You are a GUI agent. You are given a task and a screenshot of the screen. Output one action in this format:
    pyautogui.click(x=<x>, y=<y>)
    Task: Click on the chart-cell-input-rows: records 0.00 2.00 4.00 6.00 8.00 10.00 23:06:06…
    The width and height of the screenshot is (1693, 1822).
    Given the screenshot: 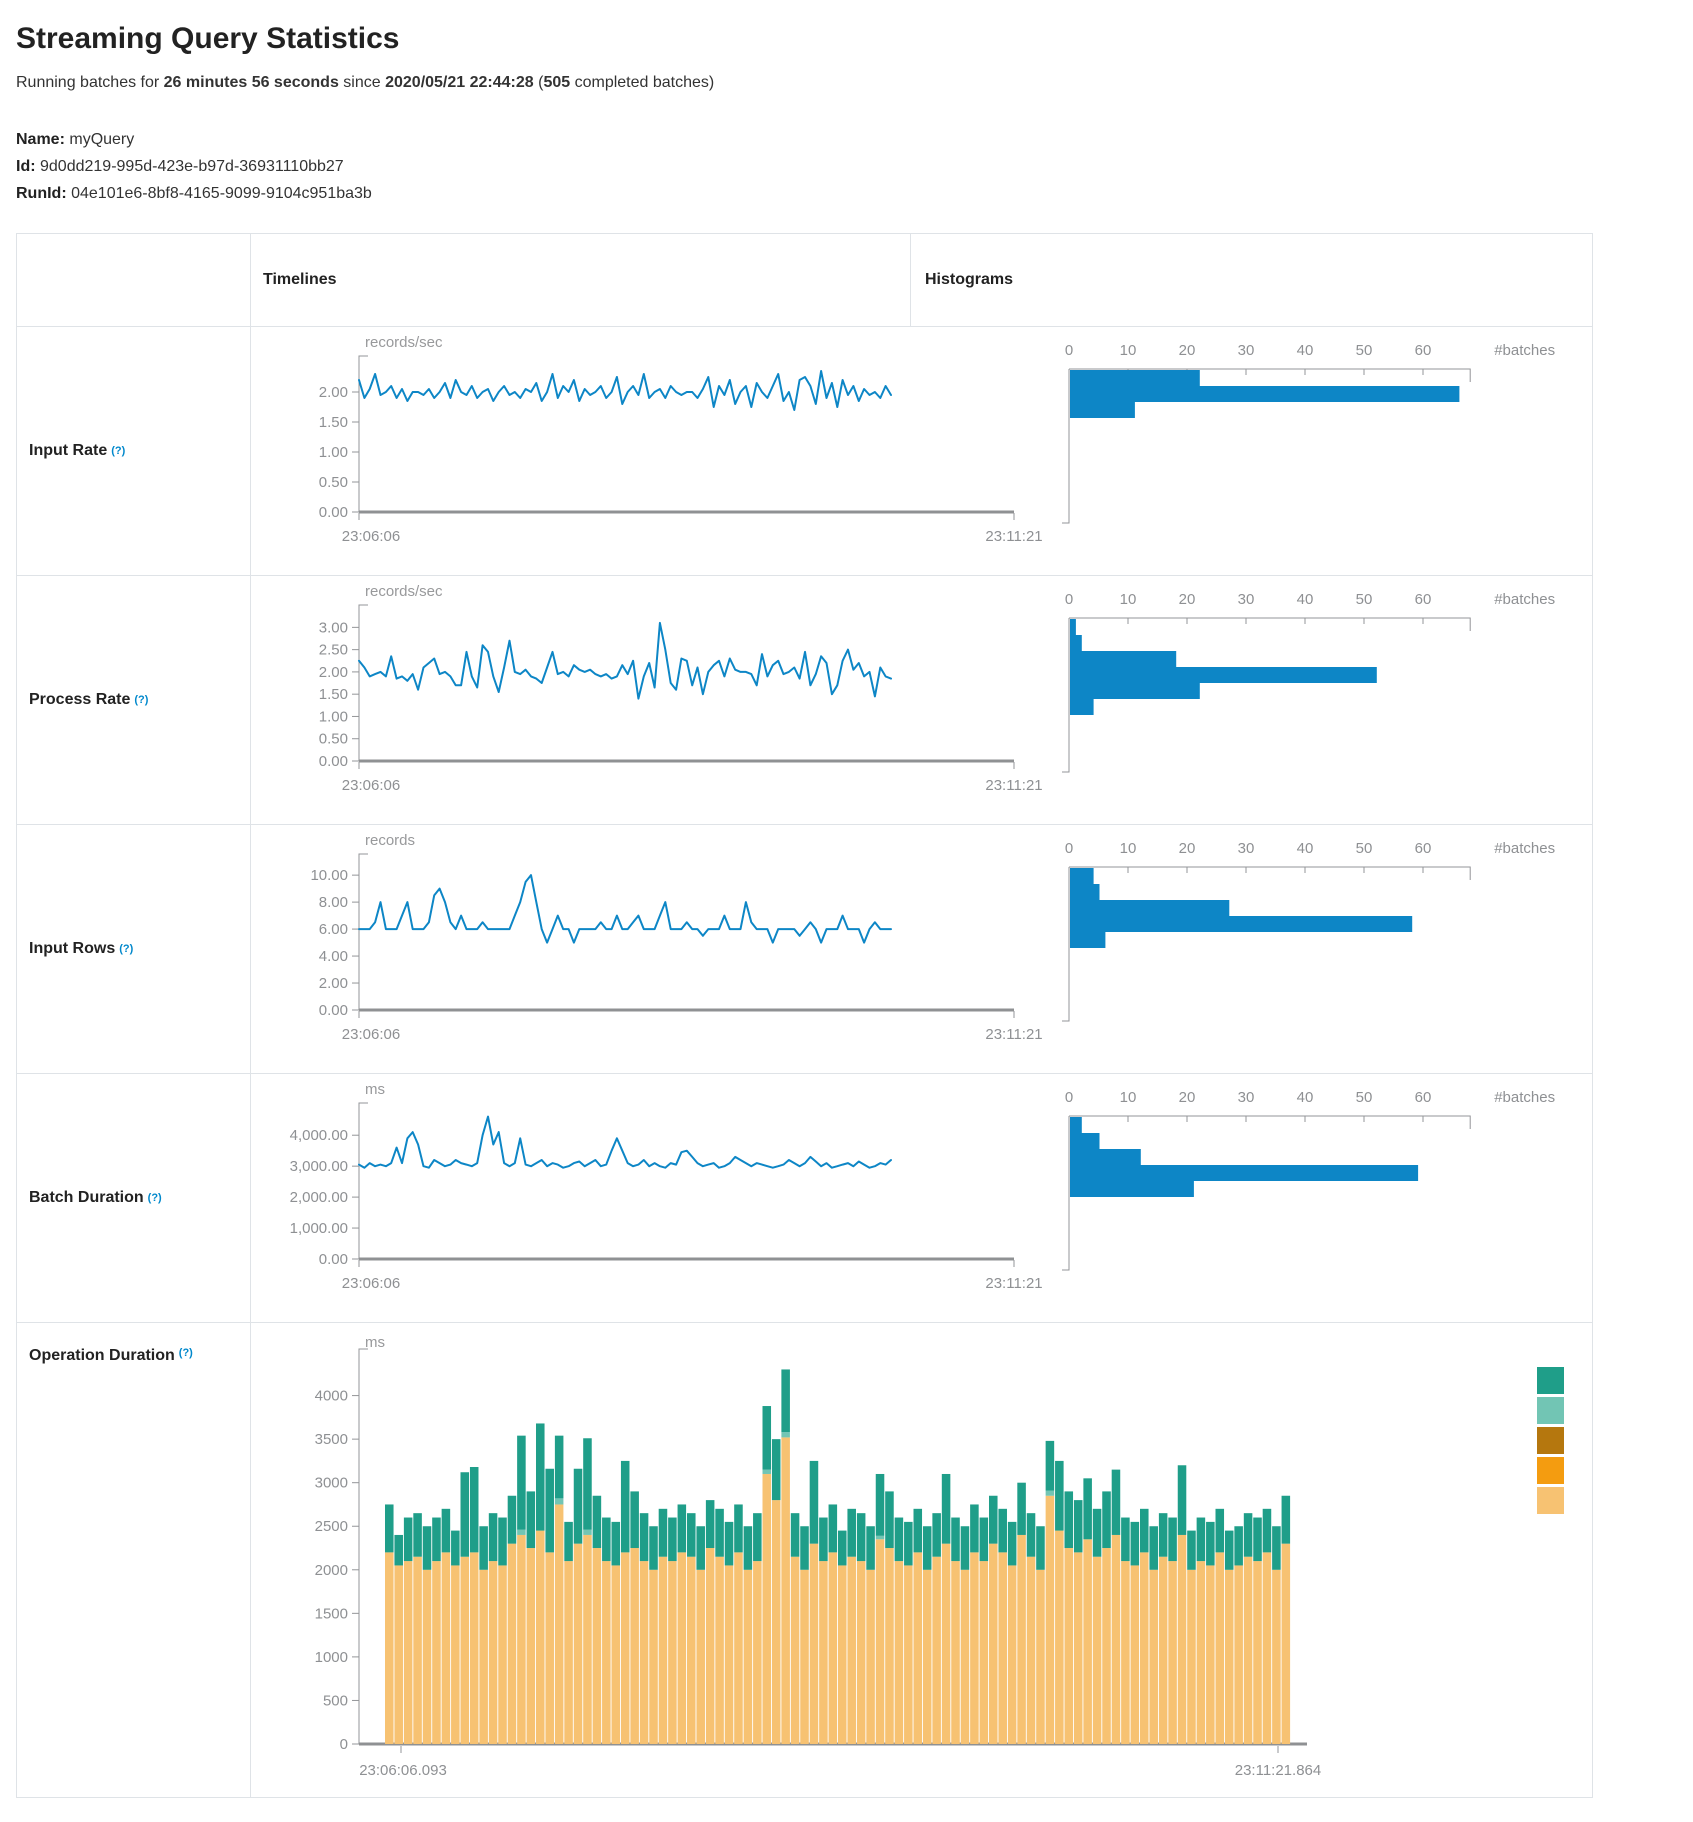 What is the action you would take?
    pyautogui.click(x=921, y=949)
    